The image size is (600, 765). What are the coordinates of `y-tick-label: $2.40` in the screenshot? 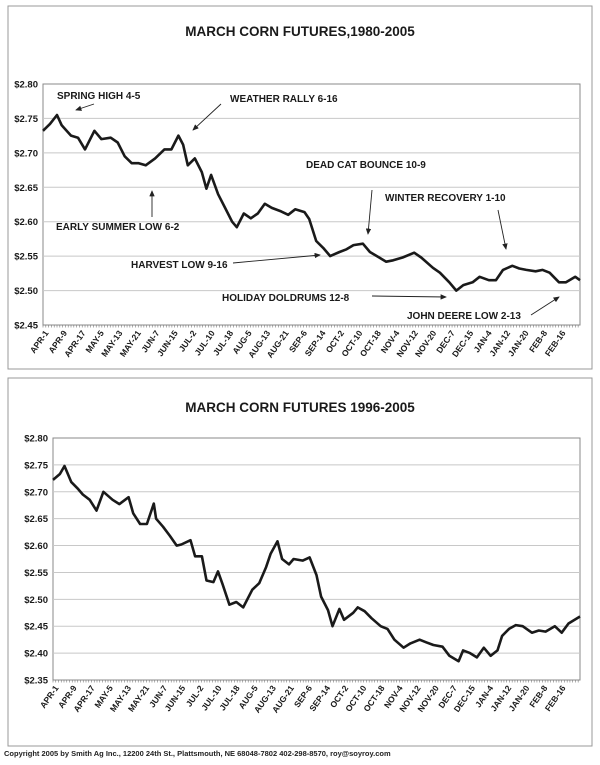 It's located at (36, 654).